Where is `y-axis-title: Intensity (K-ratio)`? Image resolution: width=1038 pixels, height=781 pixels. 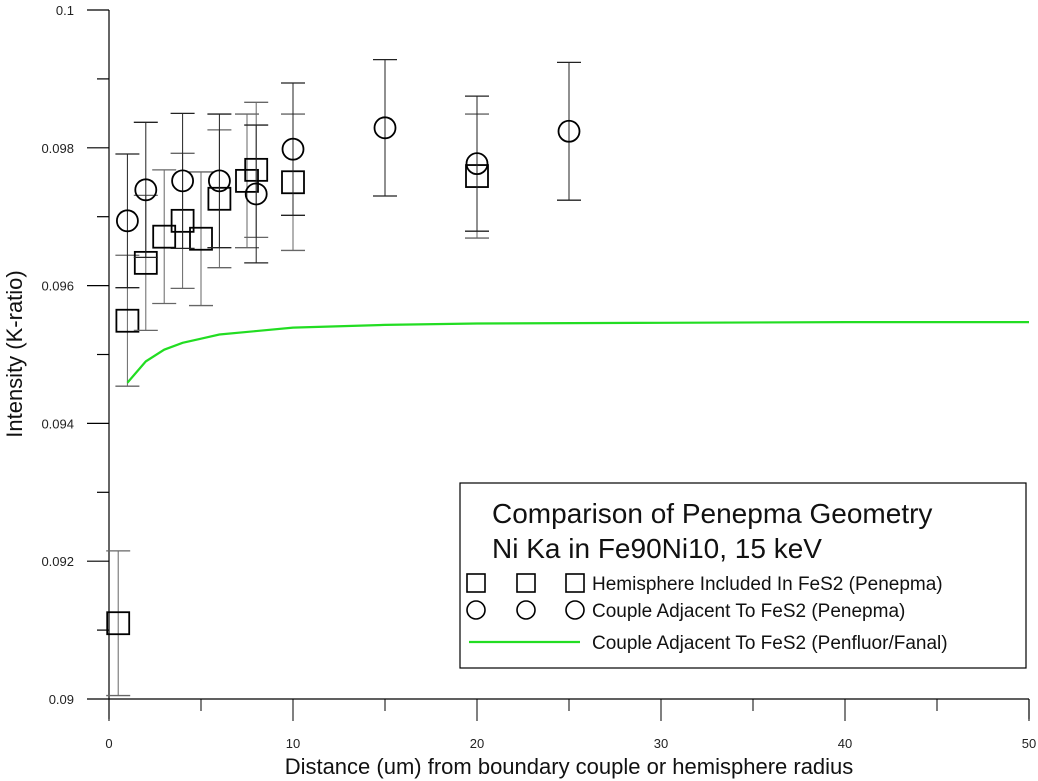 y-axis-title: Intensity (K-ratio) is located at coordinates (14, 354).